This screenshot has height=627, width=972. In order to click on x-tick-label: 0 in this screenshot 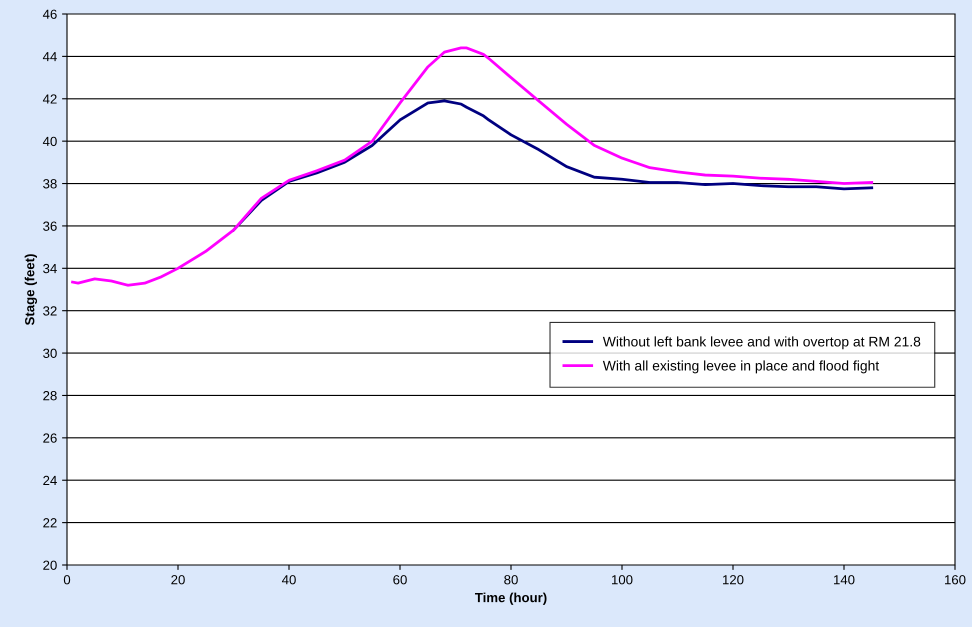, I will do `click(67, 579)`.